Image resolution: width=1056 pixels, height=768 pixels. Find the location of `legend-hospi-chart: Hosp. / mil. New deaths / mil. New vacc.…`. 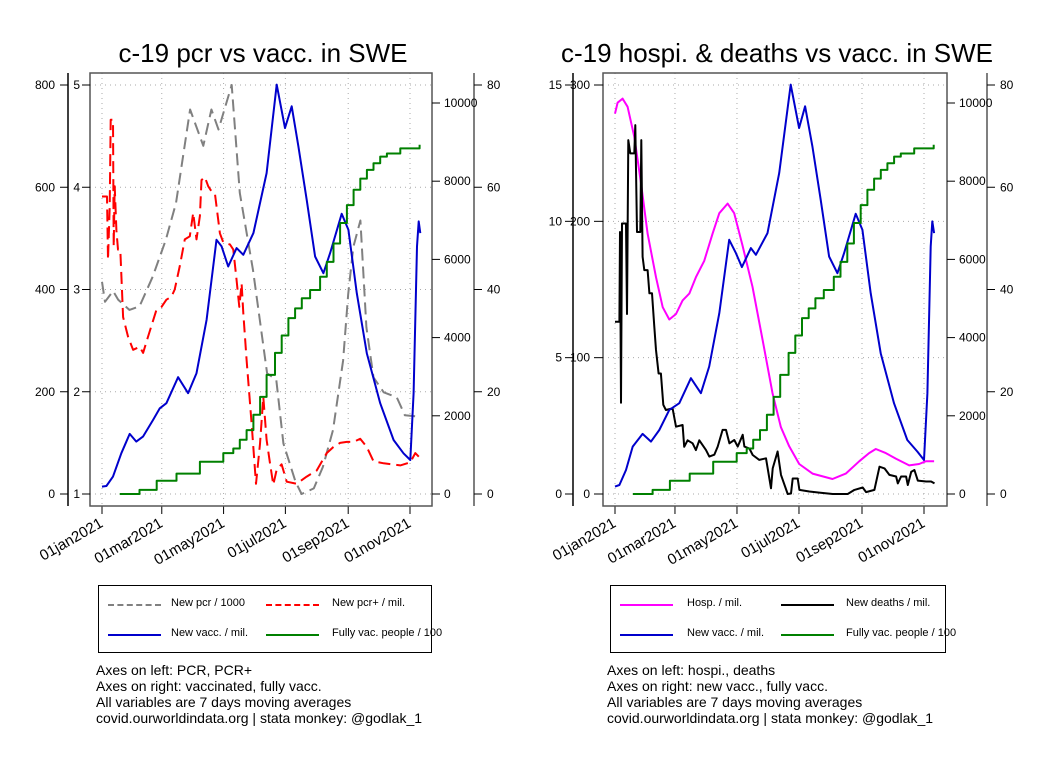

legend-hospi-chart: Hosp. / mil. New deaths / mil. New vacc.… is located at coordinates (783, 619).